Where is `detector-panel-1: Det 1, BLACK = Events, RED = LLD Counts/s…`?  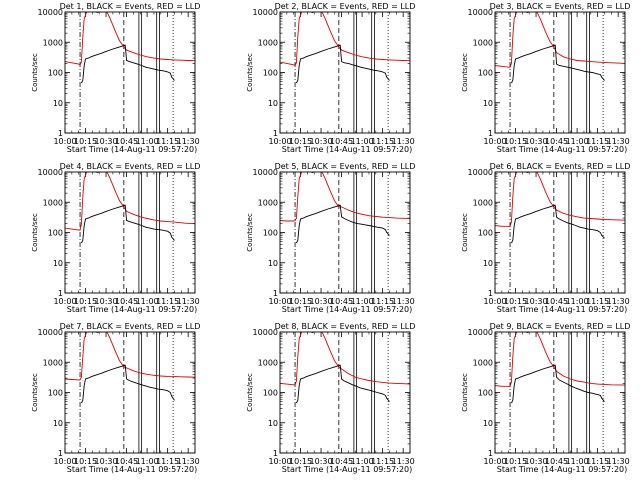 detector-panel-1: Det 1, BLACK = Events, RED = LLD Counts/s… is located at coordinates (115, 78).